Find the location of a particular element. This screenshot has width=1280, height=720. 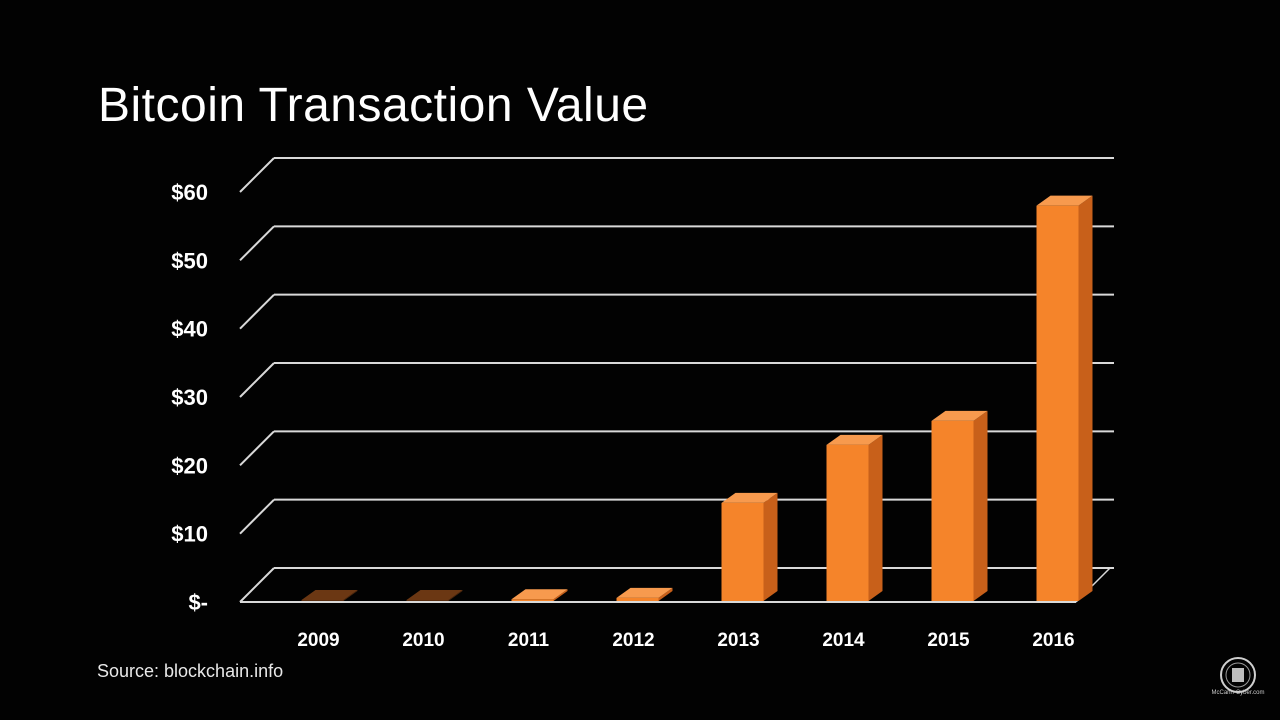

bar-2012 is located at coordinates (644, 594).